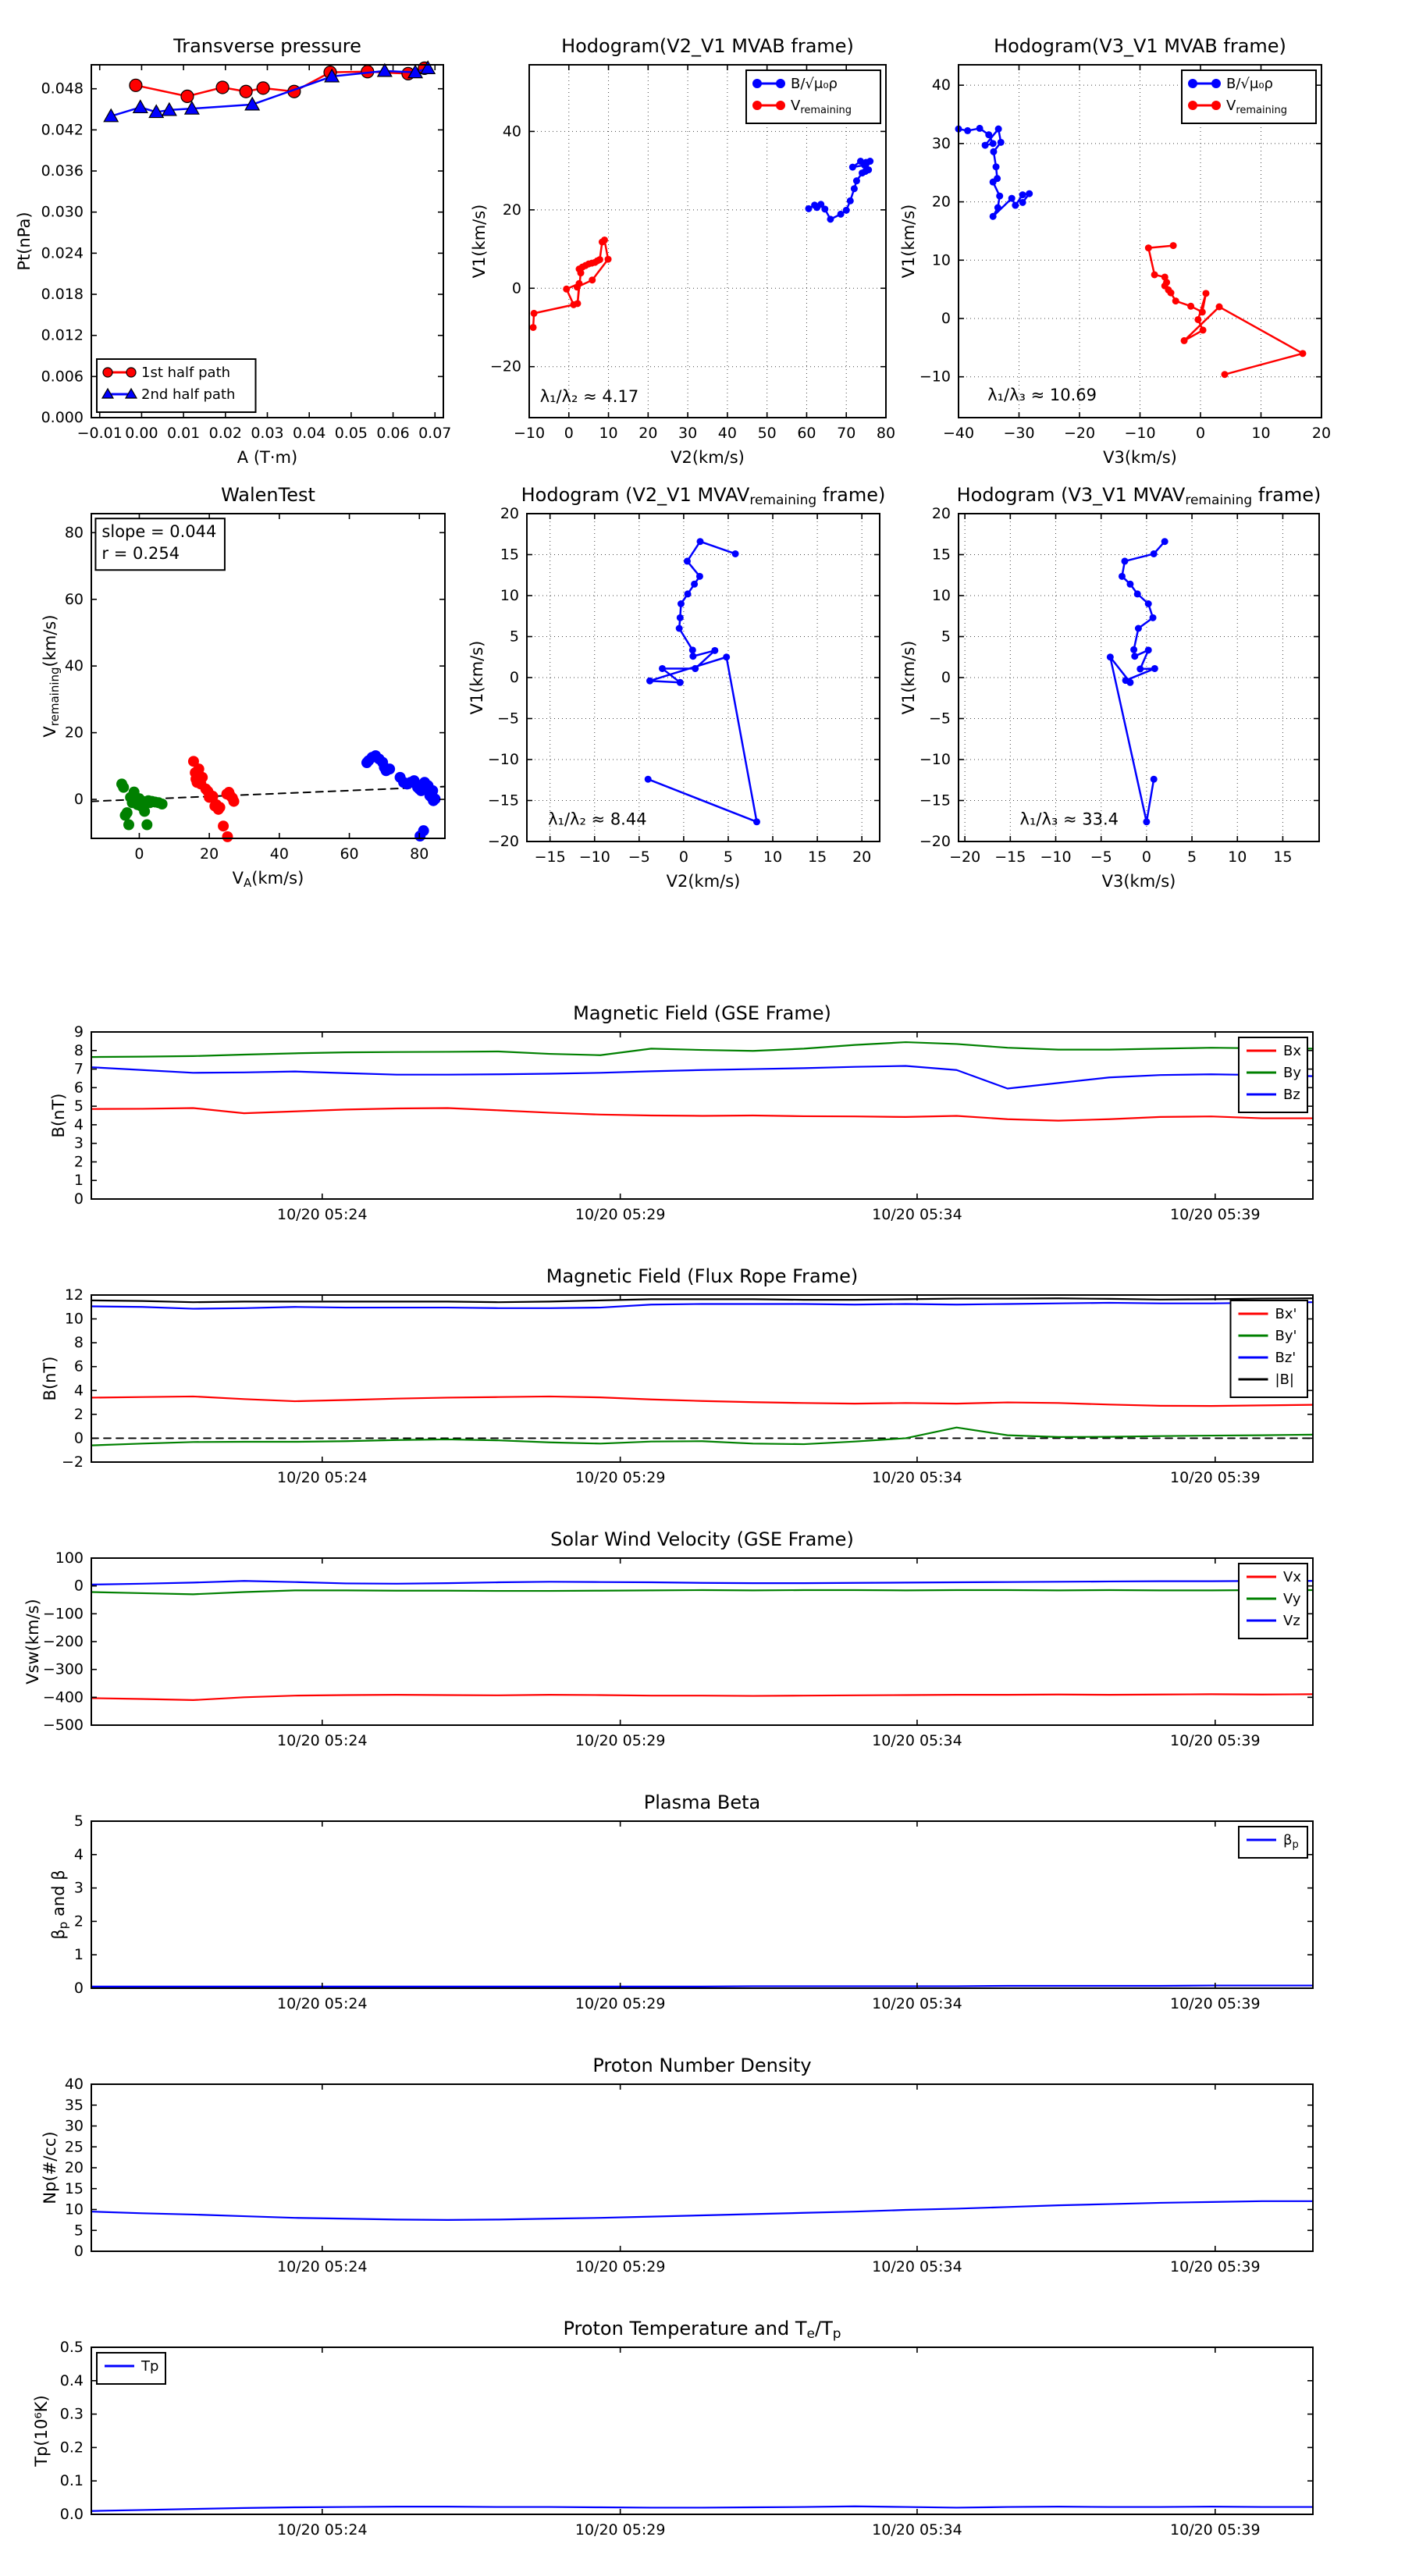 The height and width of the screenshot is (2576, 1405). Describe the element at coordinates (268, 495) in the screenshot. I see `chart-title: WalenTest` at that location.